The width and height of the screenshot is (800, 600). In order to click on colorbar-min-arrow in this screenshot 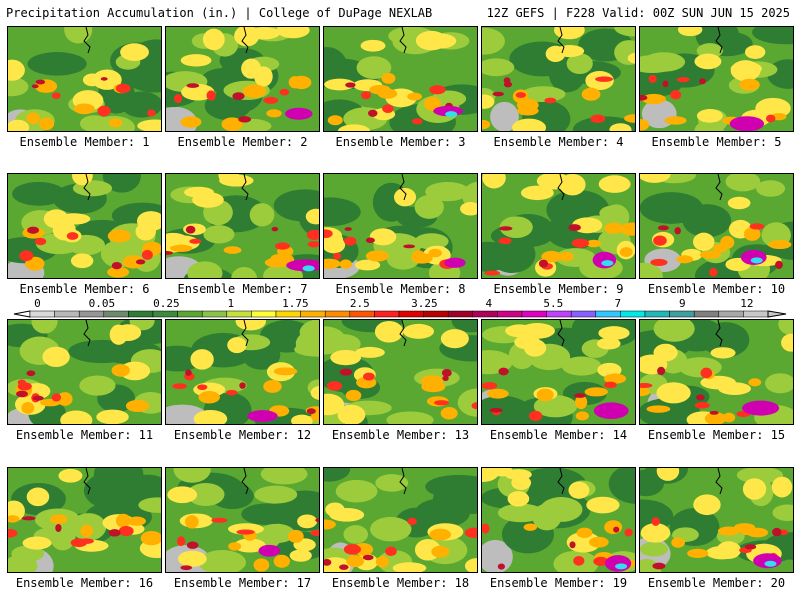, I will do `click(22, 314)`.